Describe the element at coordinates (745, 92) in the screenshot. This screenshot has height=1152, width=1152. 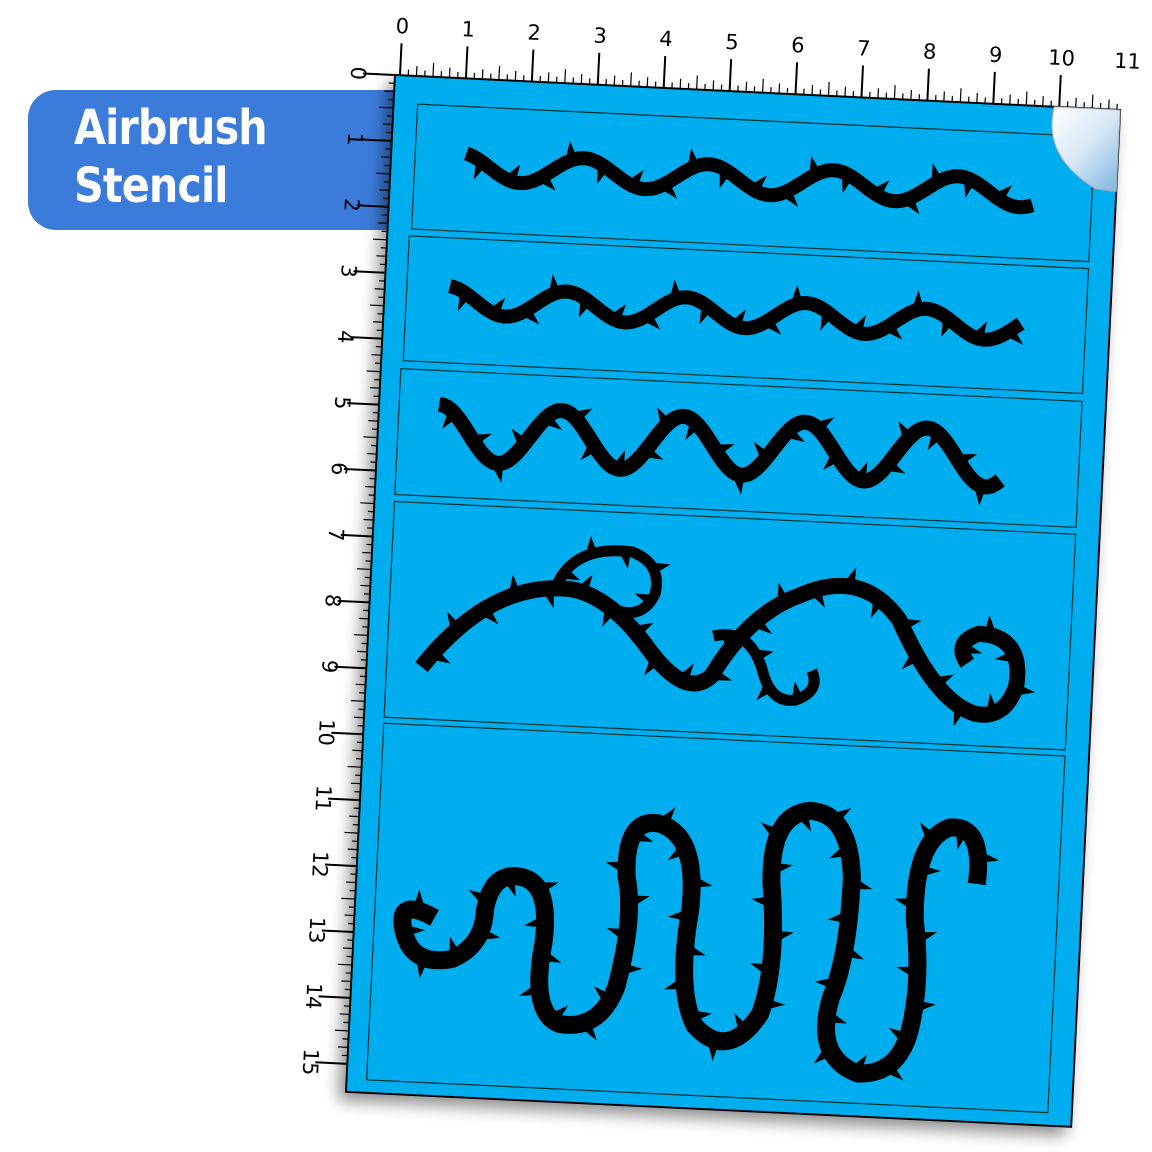
I see `ruler-top-edge` at that location.